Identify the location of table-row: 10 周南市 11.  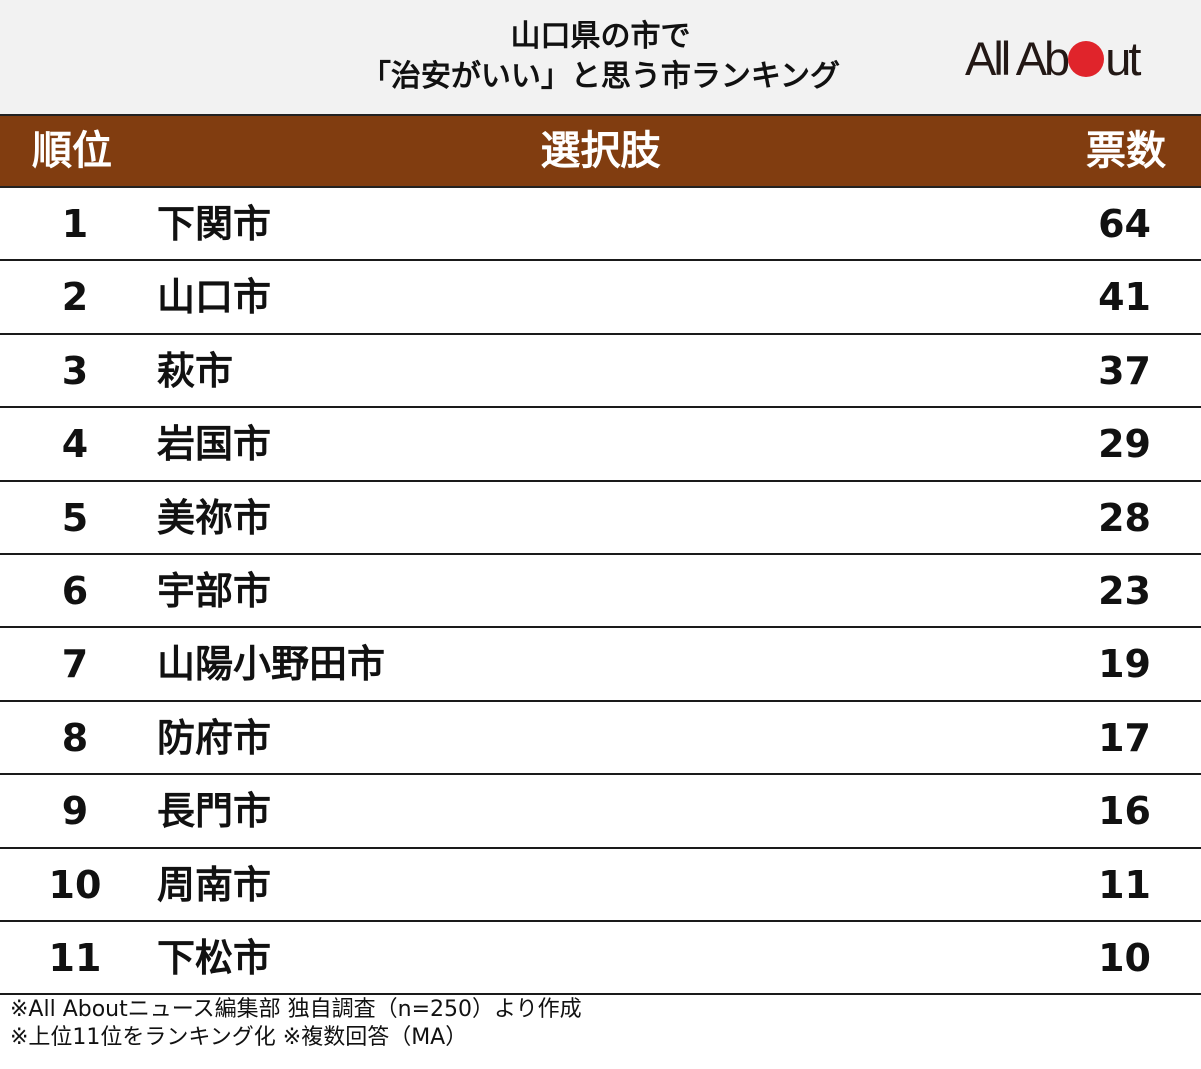
(600, 885).